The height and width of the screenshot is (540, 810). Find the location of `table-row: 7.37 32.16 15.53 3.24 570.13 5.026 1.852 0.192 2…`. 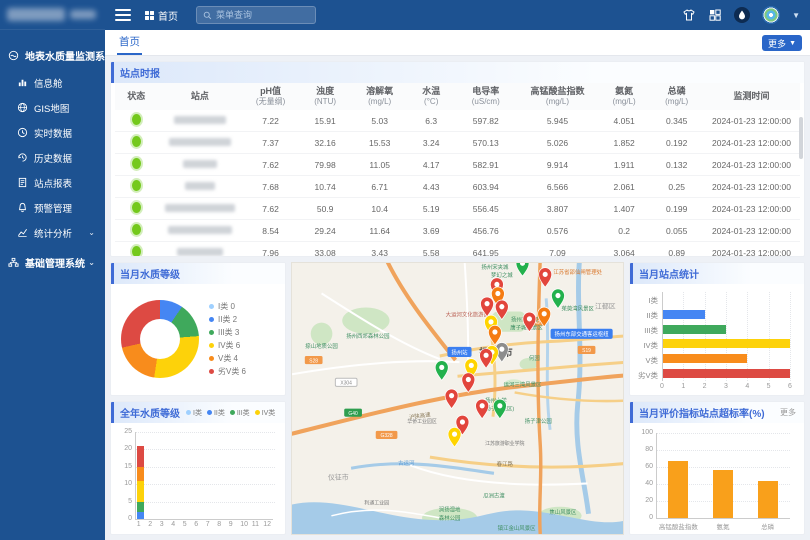

table-row: 7.37 32.16 15.53 3.24 570.13 5.026 1.852 0.192 2… is located at coordinates (457, 143).